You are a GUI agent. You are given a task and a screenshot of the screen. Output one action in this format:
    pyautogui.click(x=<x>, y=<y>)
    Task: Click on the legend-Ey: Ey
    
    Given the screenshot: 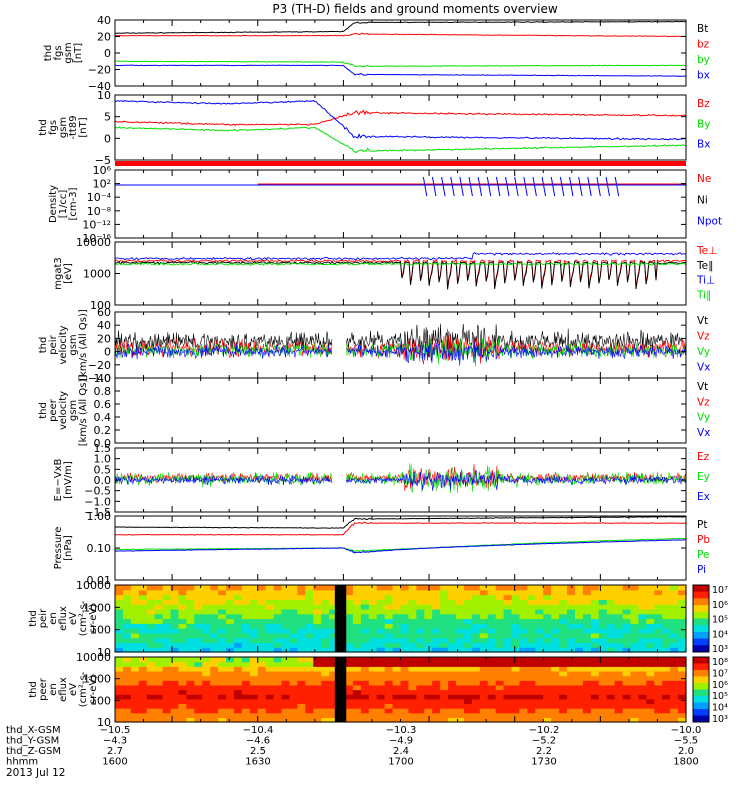 What is the action you would take?
    pyautogui.click(x=703, y=477)
    